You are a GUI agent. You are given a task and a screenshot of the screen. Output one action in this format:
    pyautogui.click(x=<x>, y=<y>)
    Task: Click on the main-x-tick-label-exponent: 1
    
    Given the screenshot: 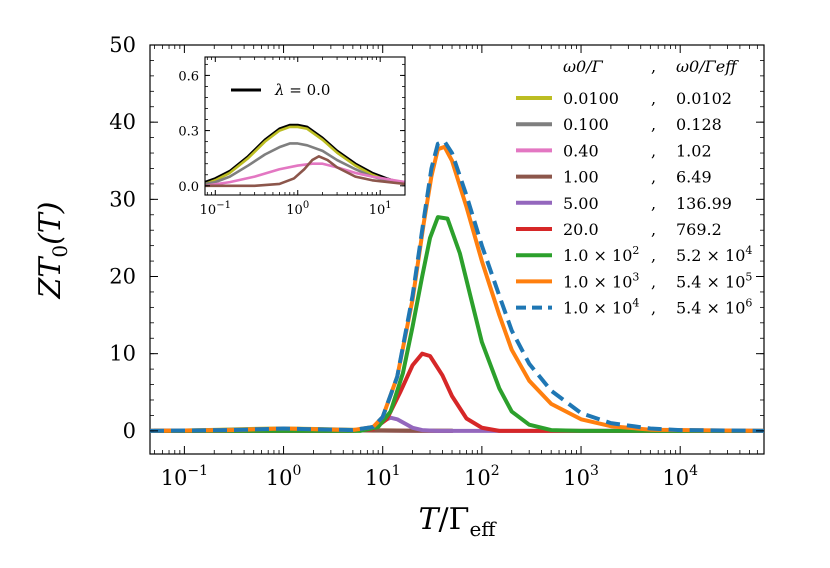 What is the action you would take?
    pyautogui.click(x=396, y=471)
    